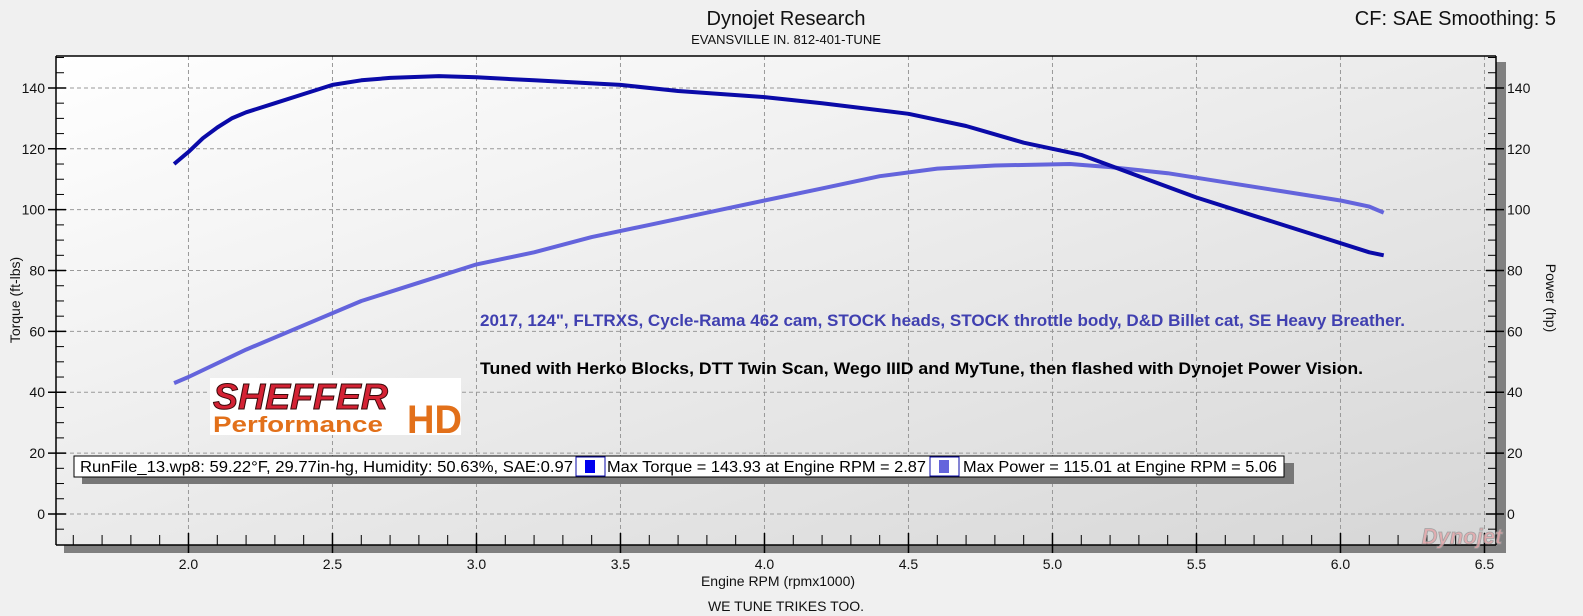 The image size is (1583, 616). Describe the element at coordinates (786, 19) in the screenshot. I see `chart-title: Dynojet Research` at that location.